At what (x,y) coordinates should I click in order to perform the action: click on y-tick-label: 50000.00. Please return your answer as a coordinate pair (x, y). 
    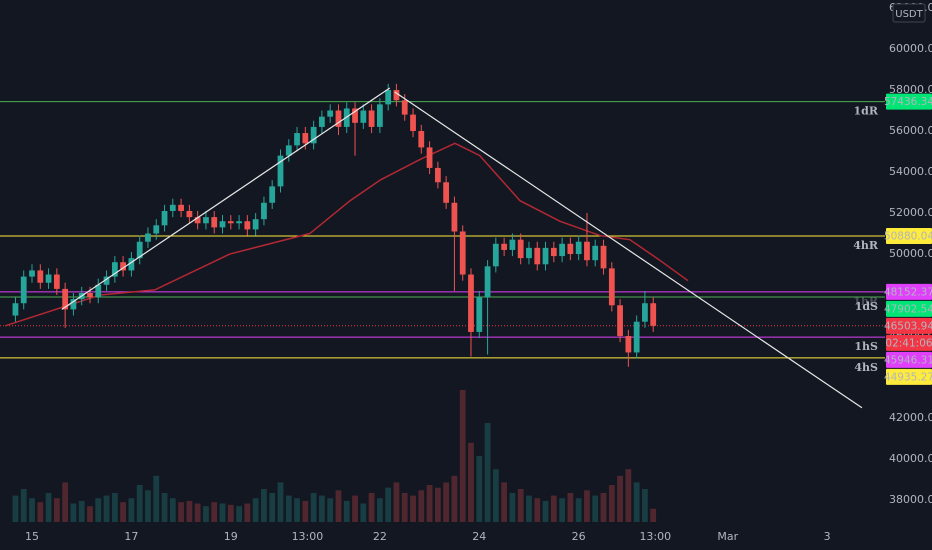
    Looking at the image, I should click on (910, 253).